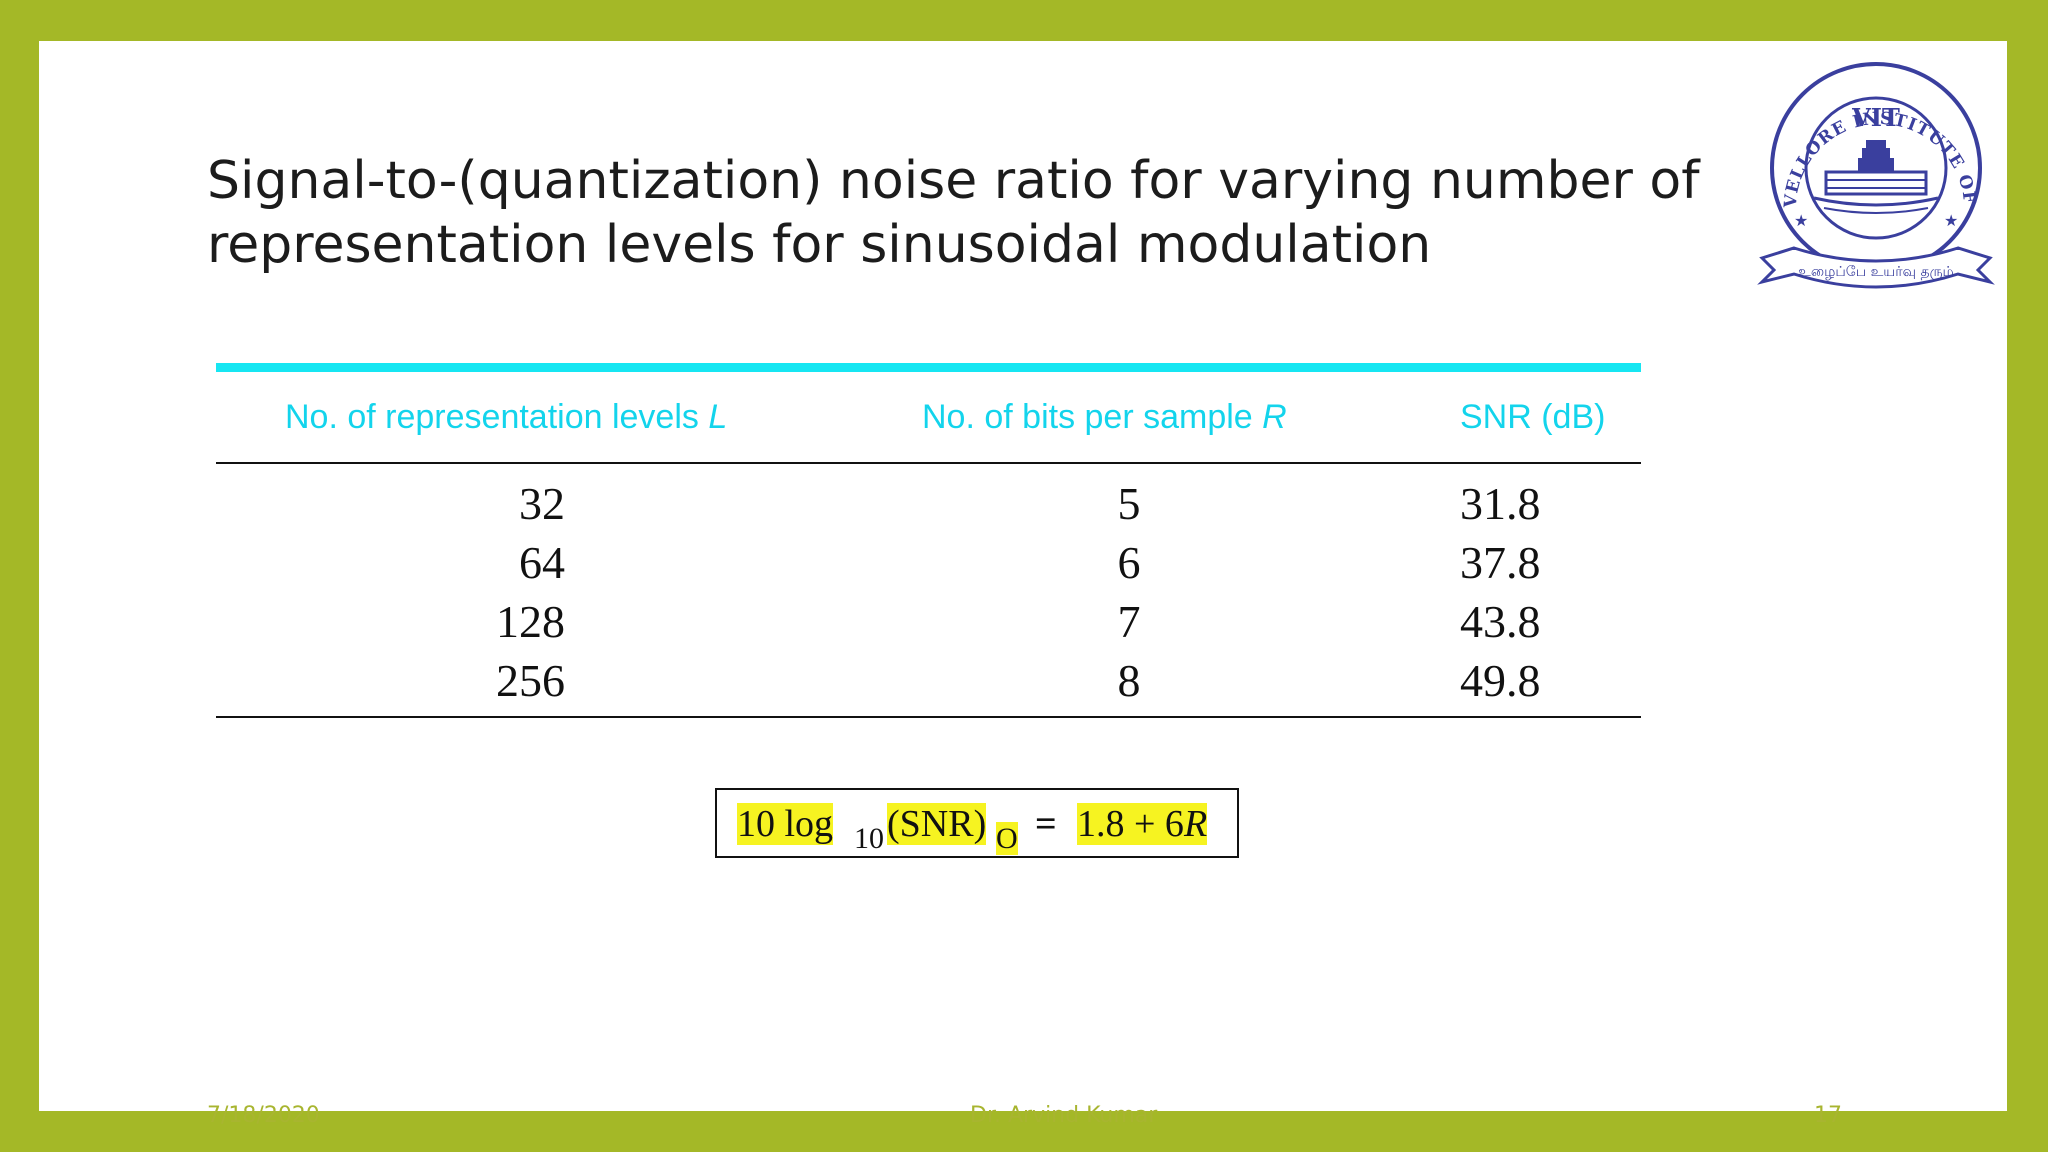 The width and height of the screenshot is (2048, 1152). What do you see at coordinates (1500, 621) in the screenshot?
I see `cell-snr: 43.8` at bounding box center [1500, 621].